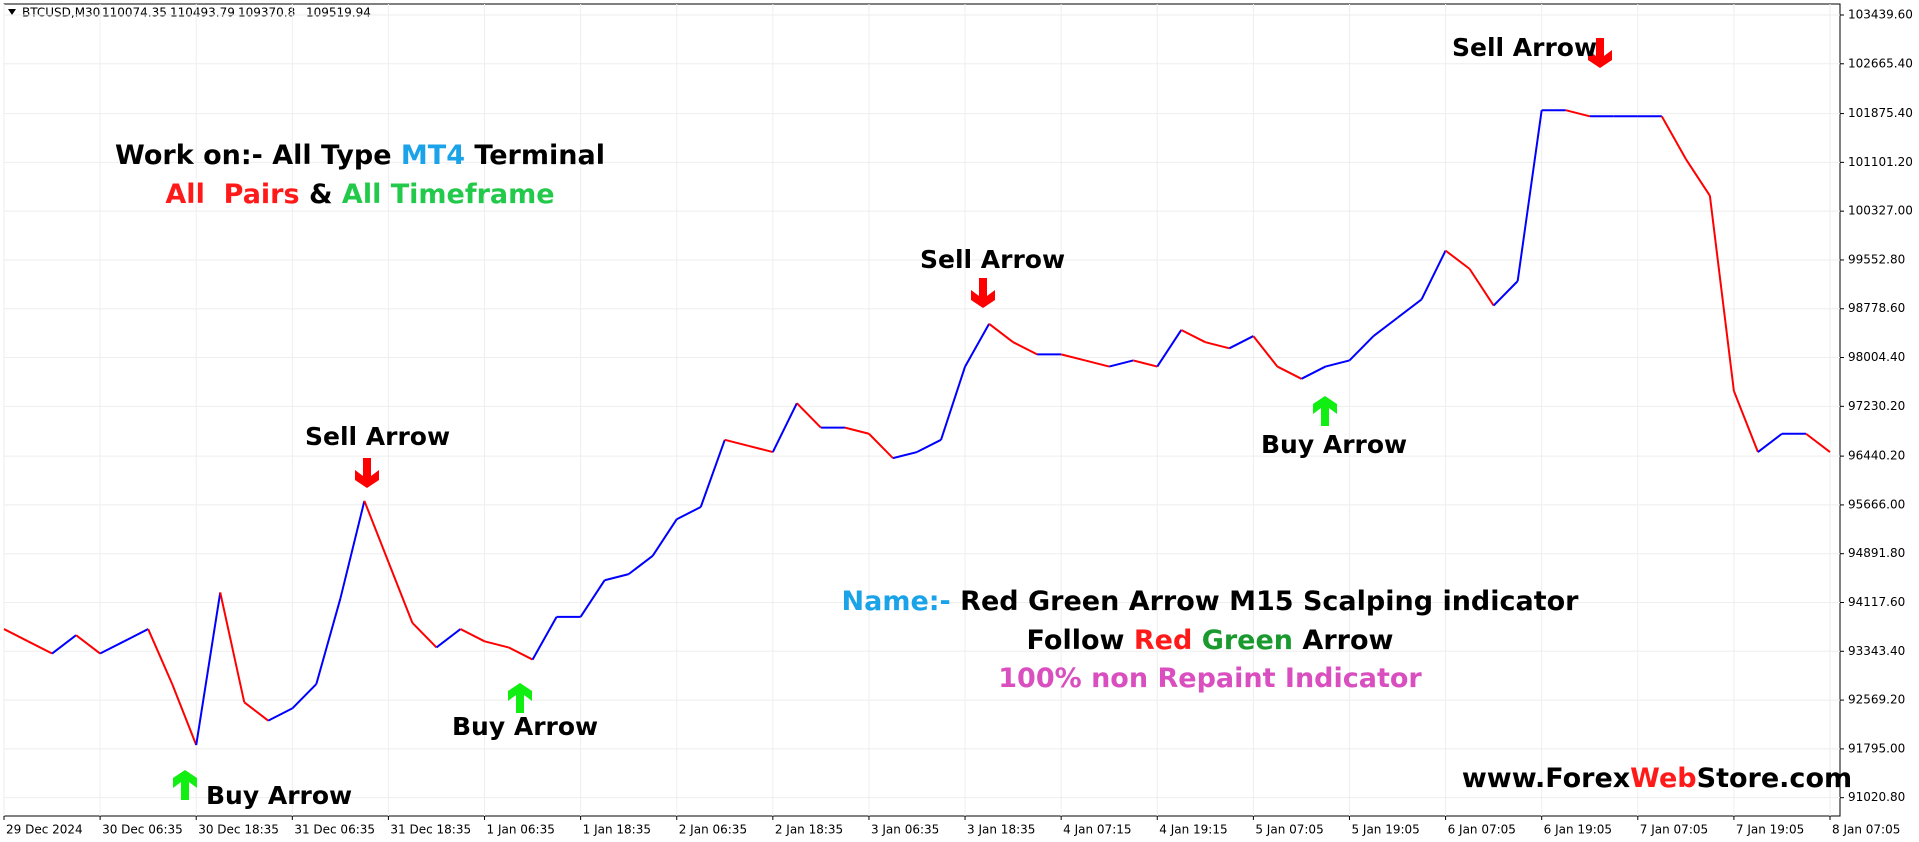 Image resolution: width=1919 pixels, height=842 pixels. Describe the element at coordinates (1385, 830) in the screenshot. I see `x-tick-label: 5 Jan 19:05` at that location.